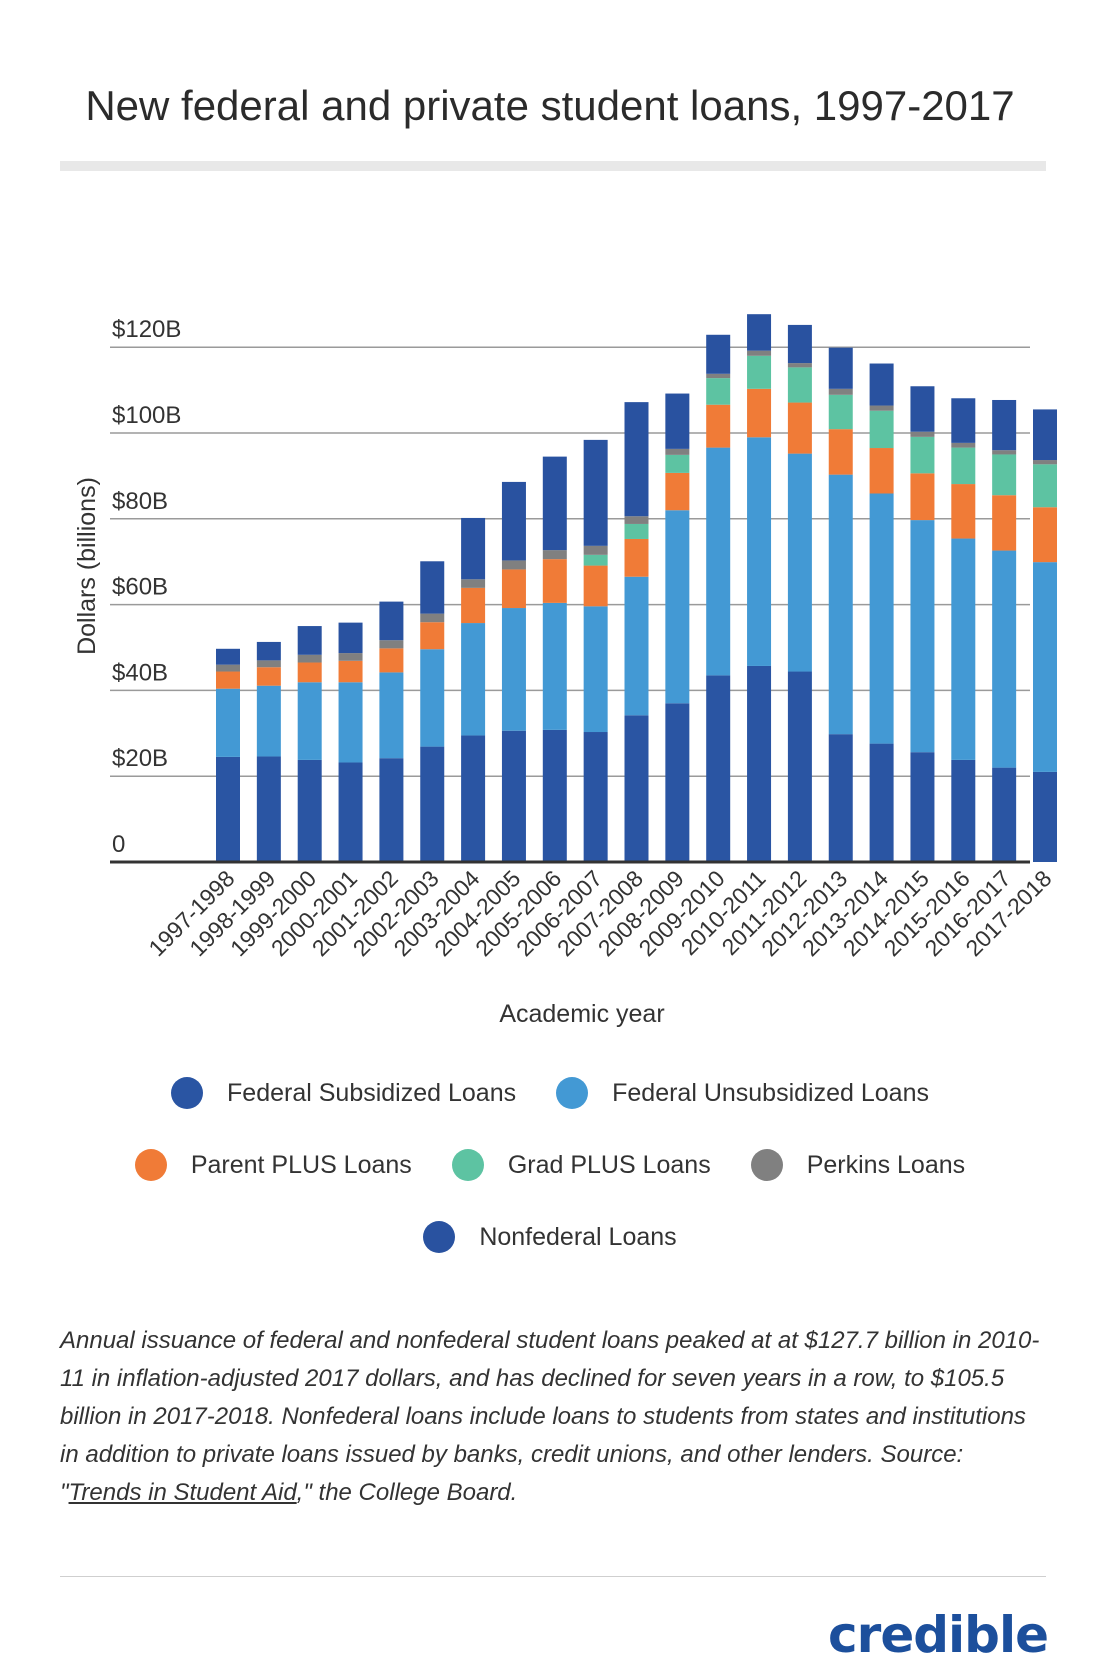  I want to click on x-axis-title: Academic year, so click(581, 1014).